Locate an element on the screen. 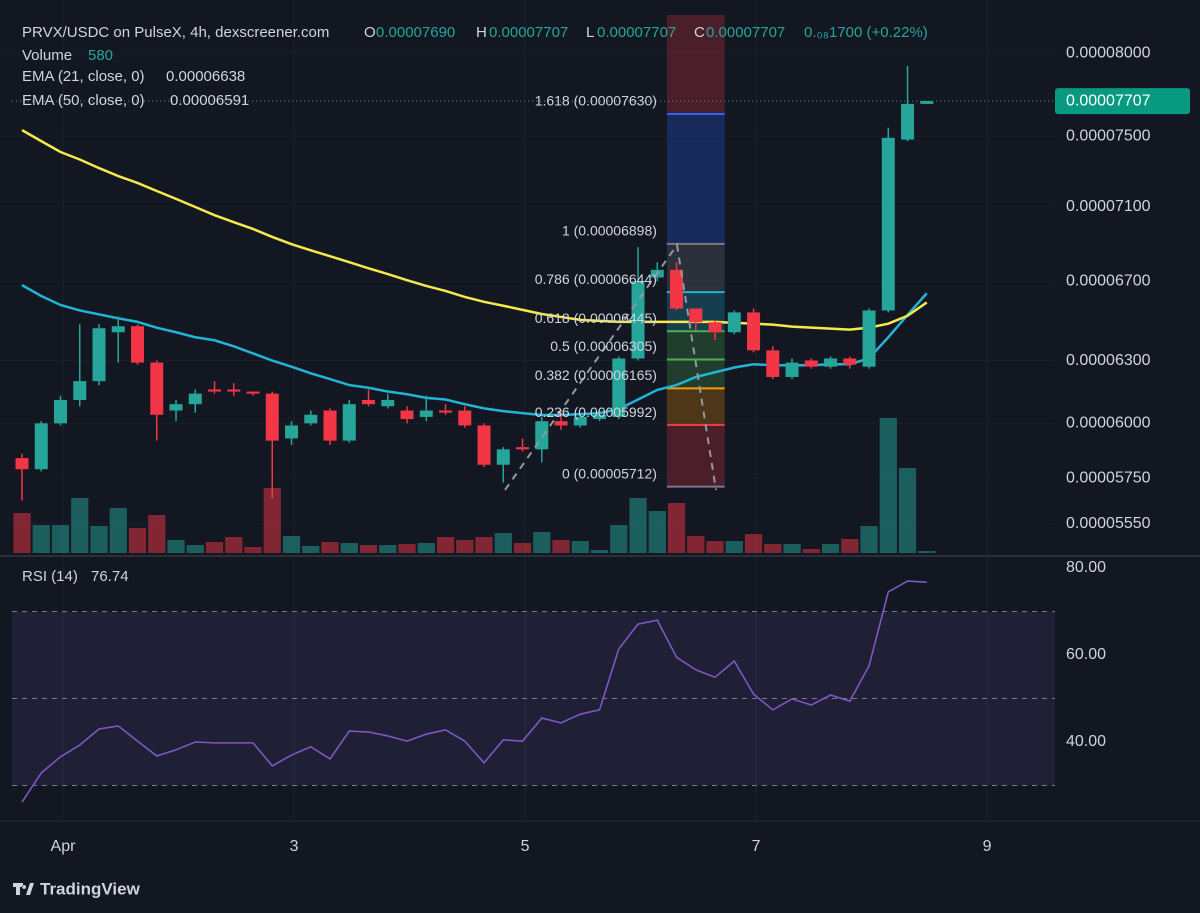 Image resolution: width=1200 pixels, height=913 pixels. y-tick-label: 60.00 is located at coordinates (1086, 654).